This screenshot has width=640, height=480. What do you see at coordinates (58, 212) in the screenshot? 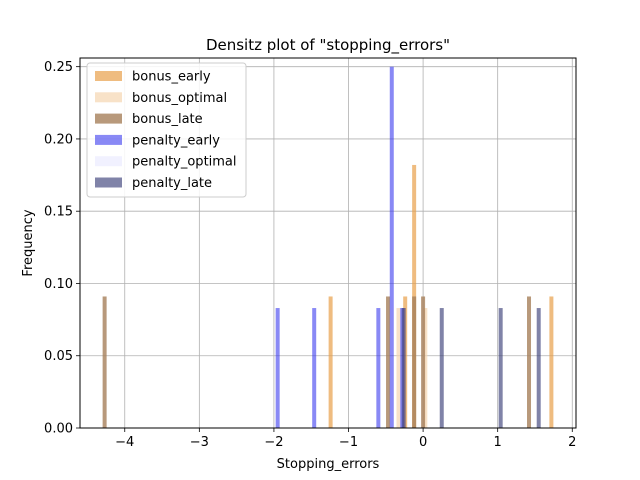
I see `y-tick-label: 0.15` at bounding box center [58, 212].